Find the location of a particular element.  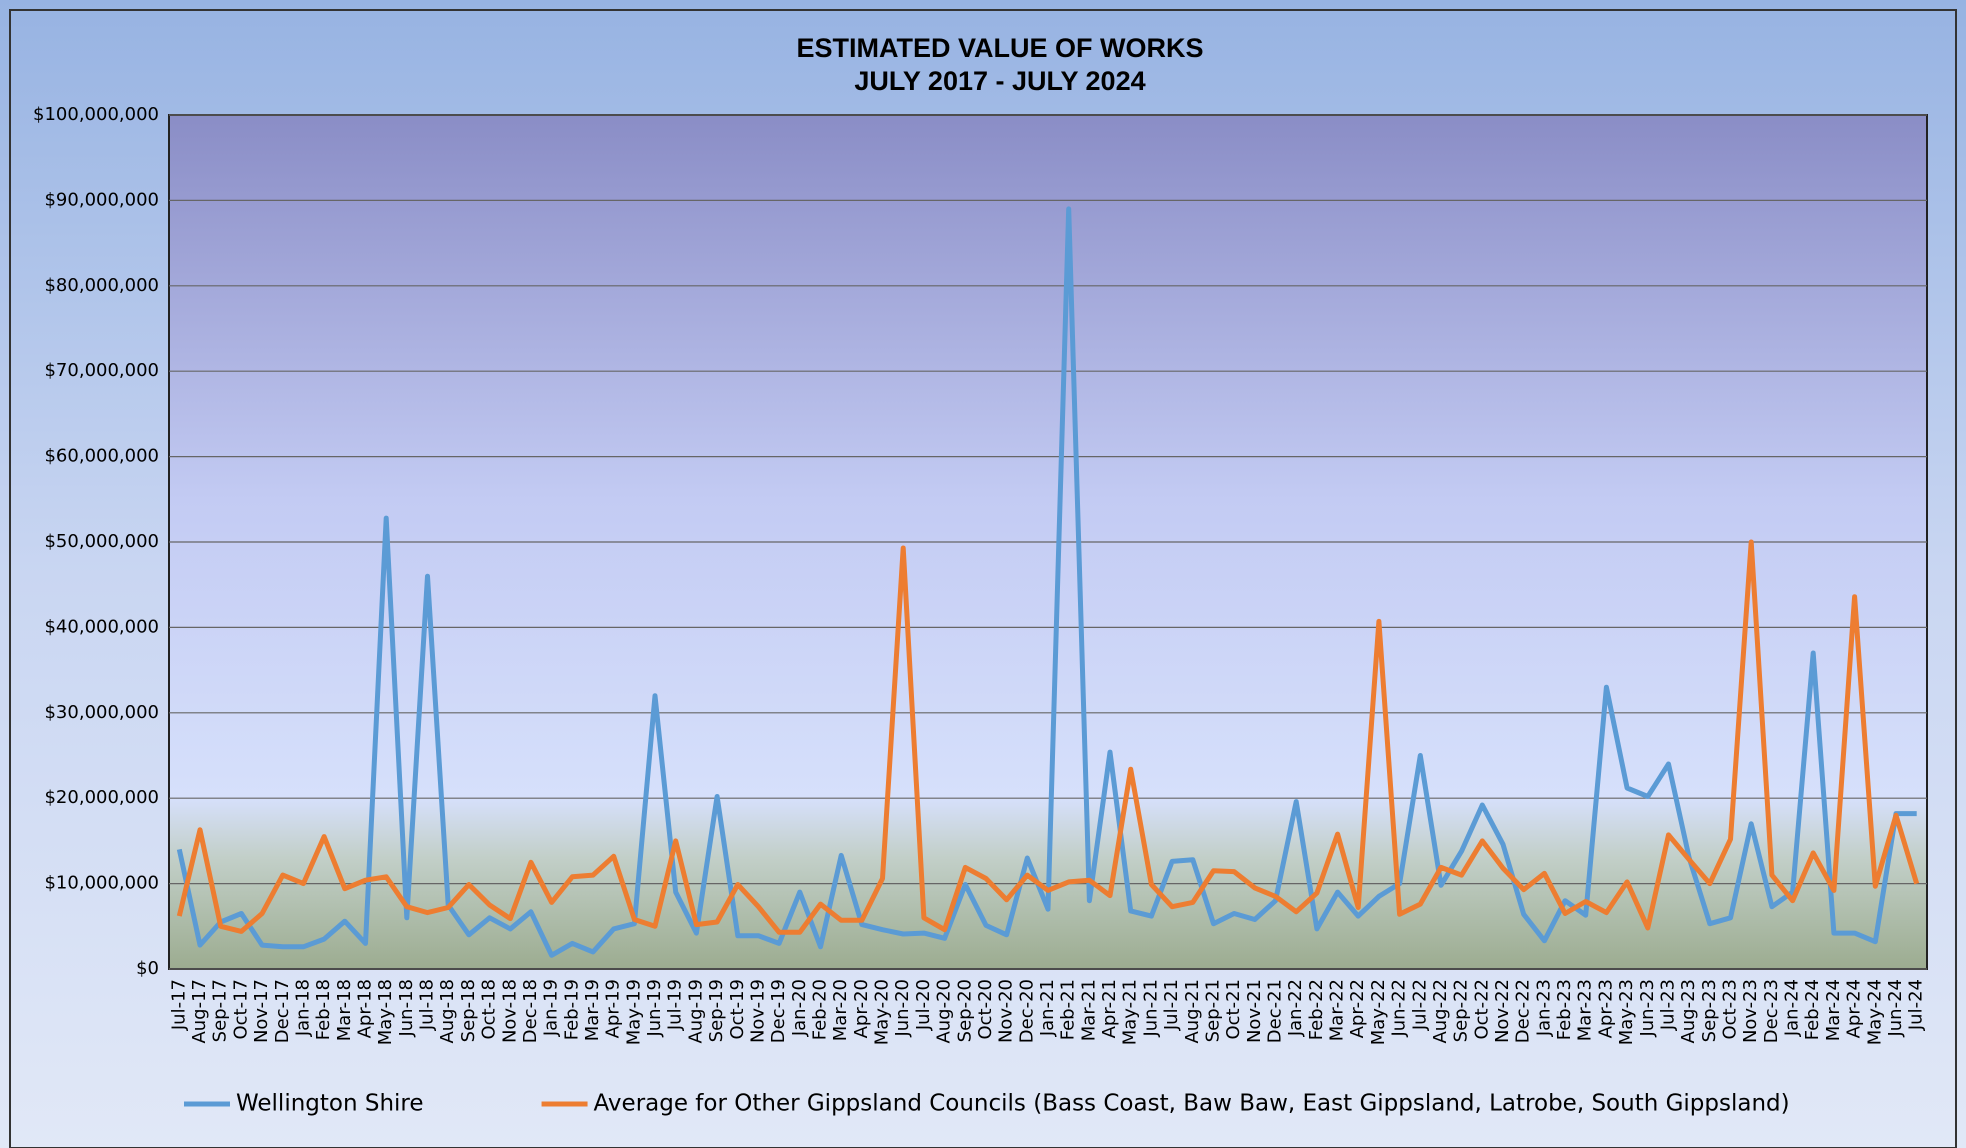

x-tick-label: Oct-22 is located at coordinates (1481, 1009).